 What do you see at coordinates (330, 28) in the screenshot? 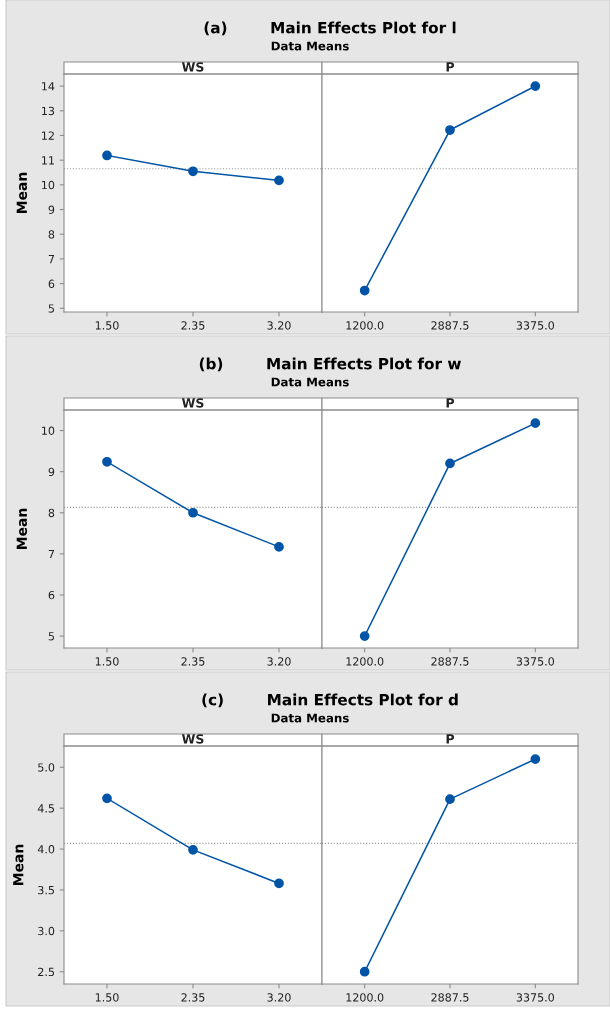
I see `chart-title: (a) Main Effects Plot for l` at bounding box center [330, 28].